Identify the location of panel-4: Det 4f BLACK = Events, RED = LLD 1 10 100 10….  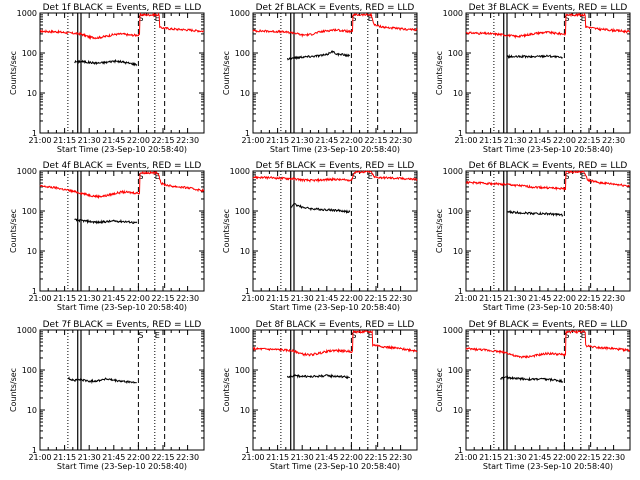
(107, 236).